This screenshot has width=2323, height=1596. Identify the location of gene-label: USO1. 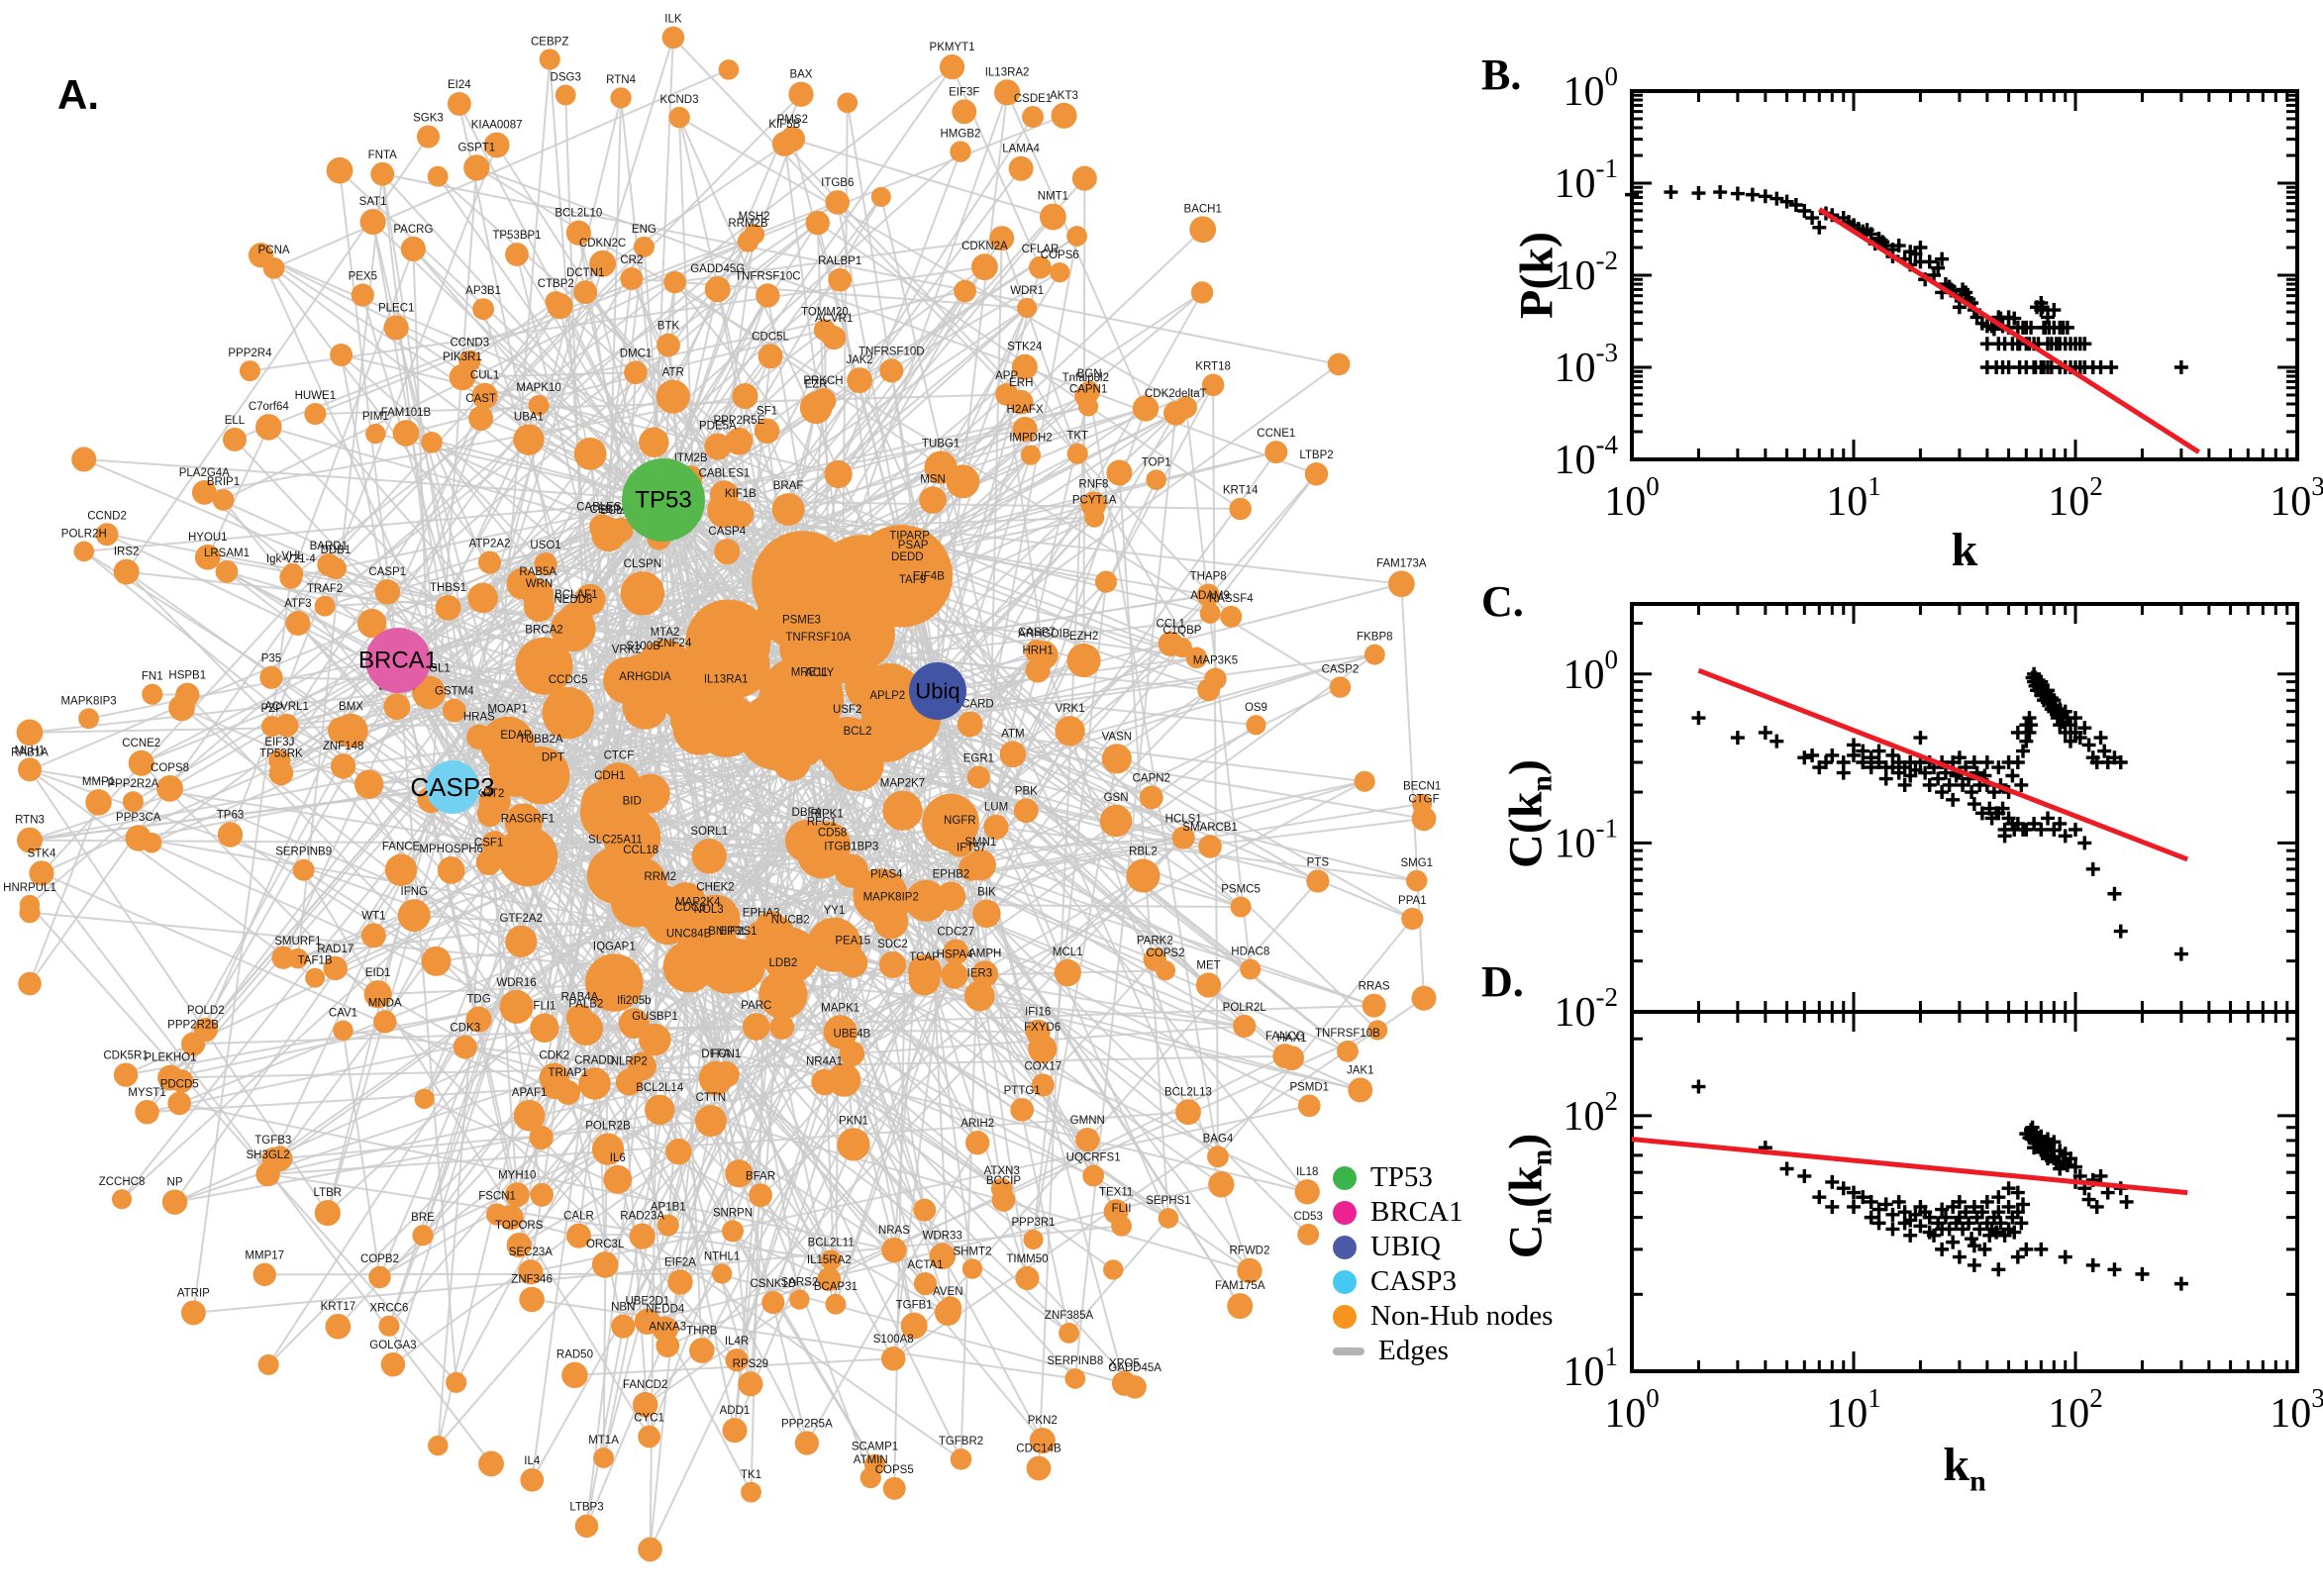
(545, 545).